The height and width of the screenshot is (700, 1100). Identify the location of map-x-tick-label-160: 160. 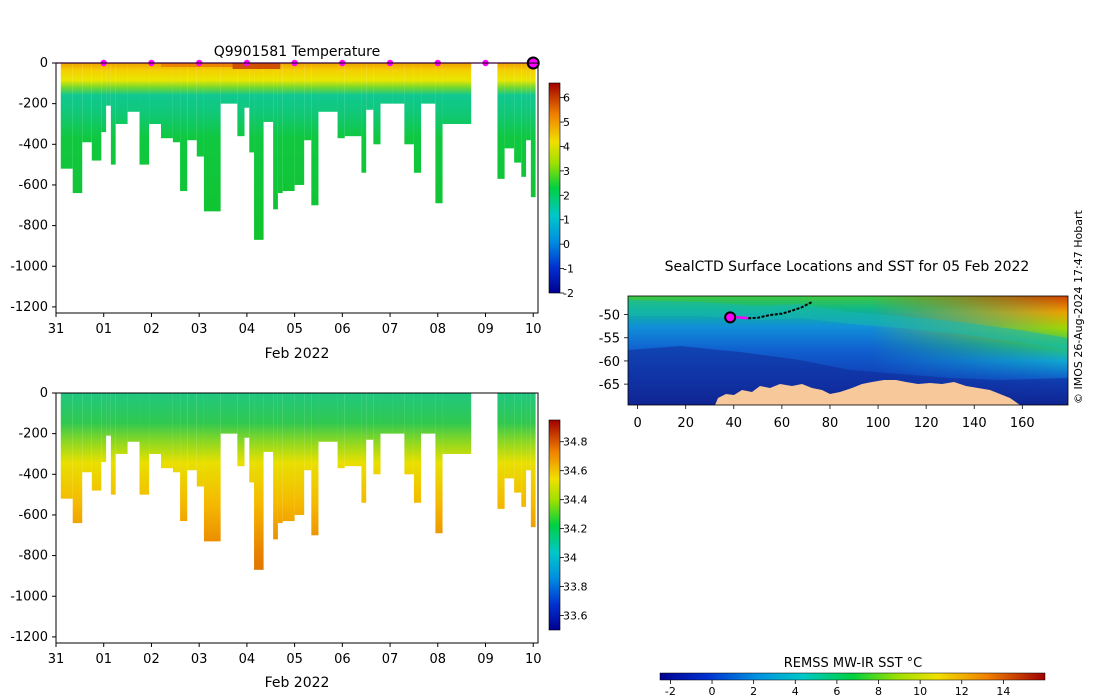
(1022, 423).